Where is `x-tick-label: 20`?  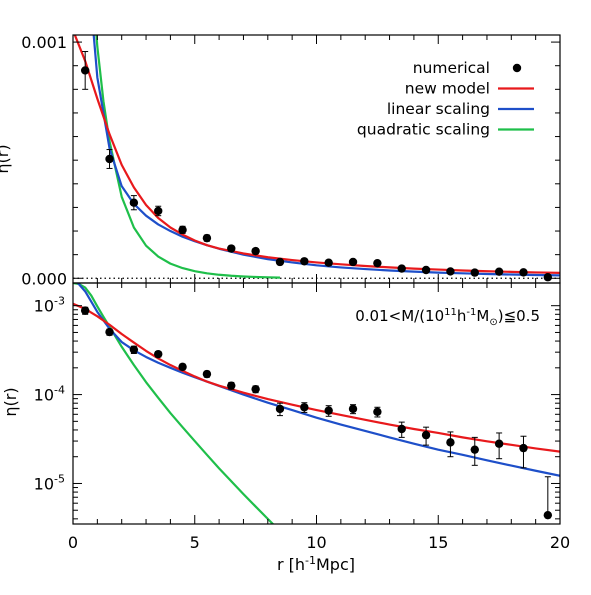 x-tick-label: 20 is located at coordinates (560, 542).